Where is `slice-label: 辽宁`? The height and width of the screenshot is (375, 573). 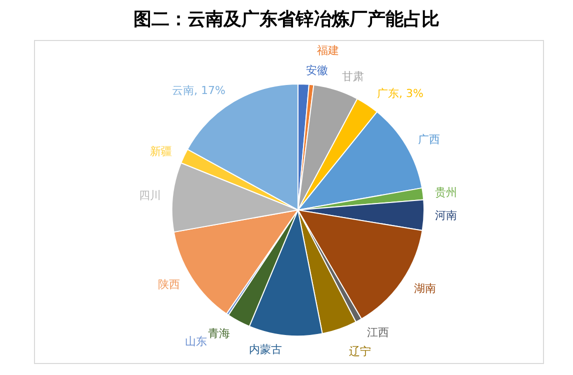 slice-label: 辽宁 is located at coordinates (360, 351).